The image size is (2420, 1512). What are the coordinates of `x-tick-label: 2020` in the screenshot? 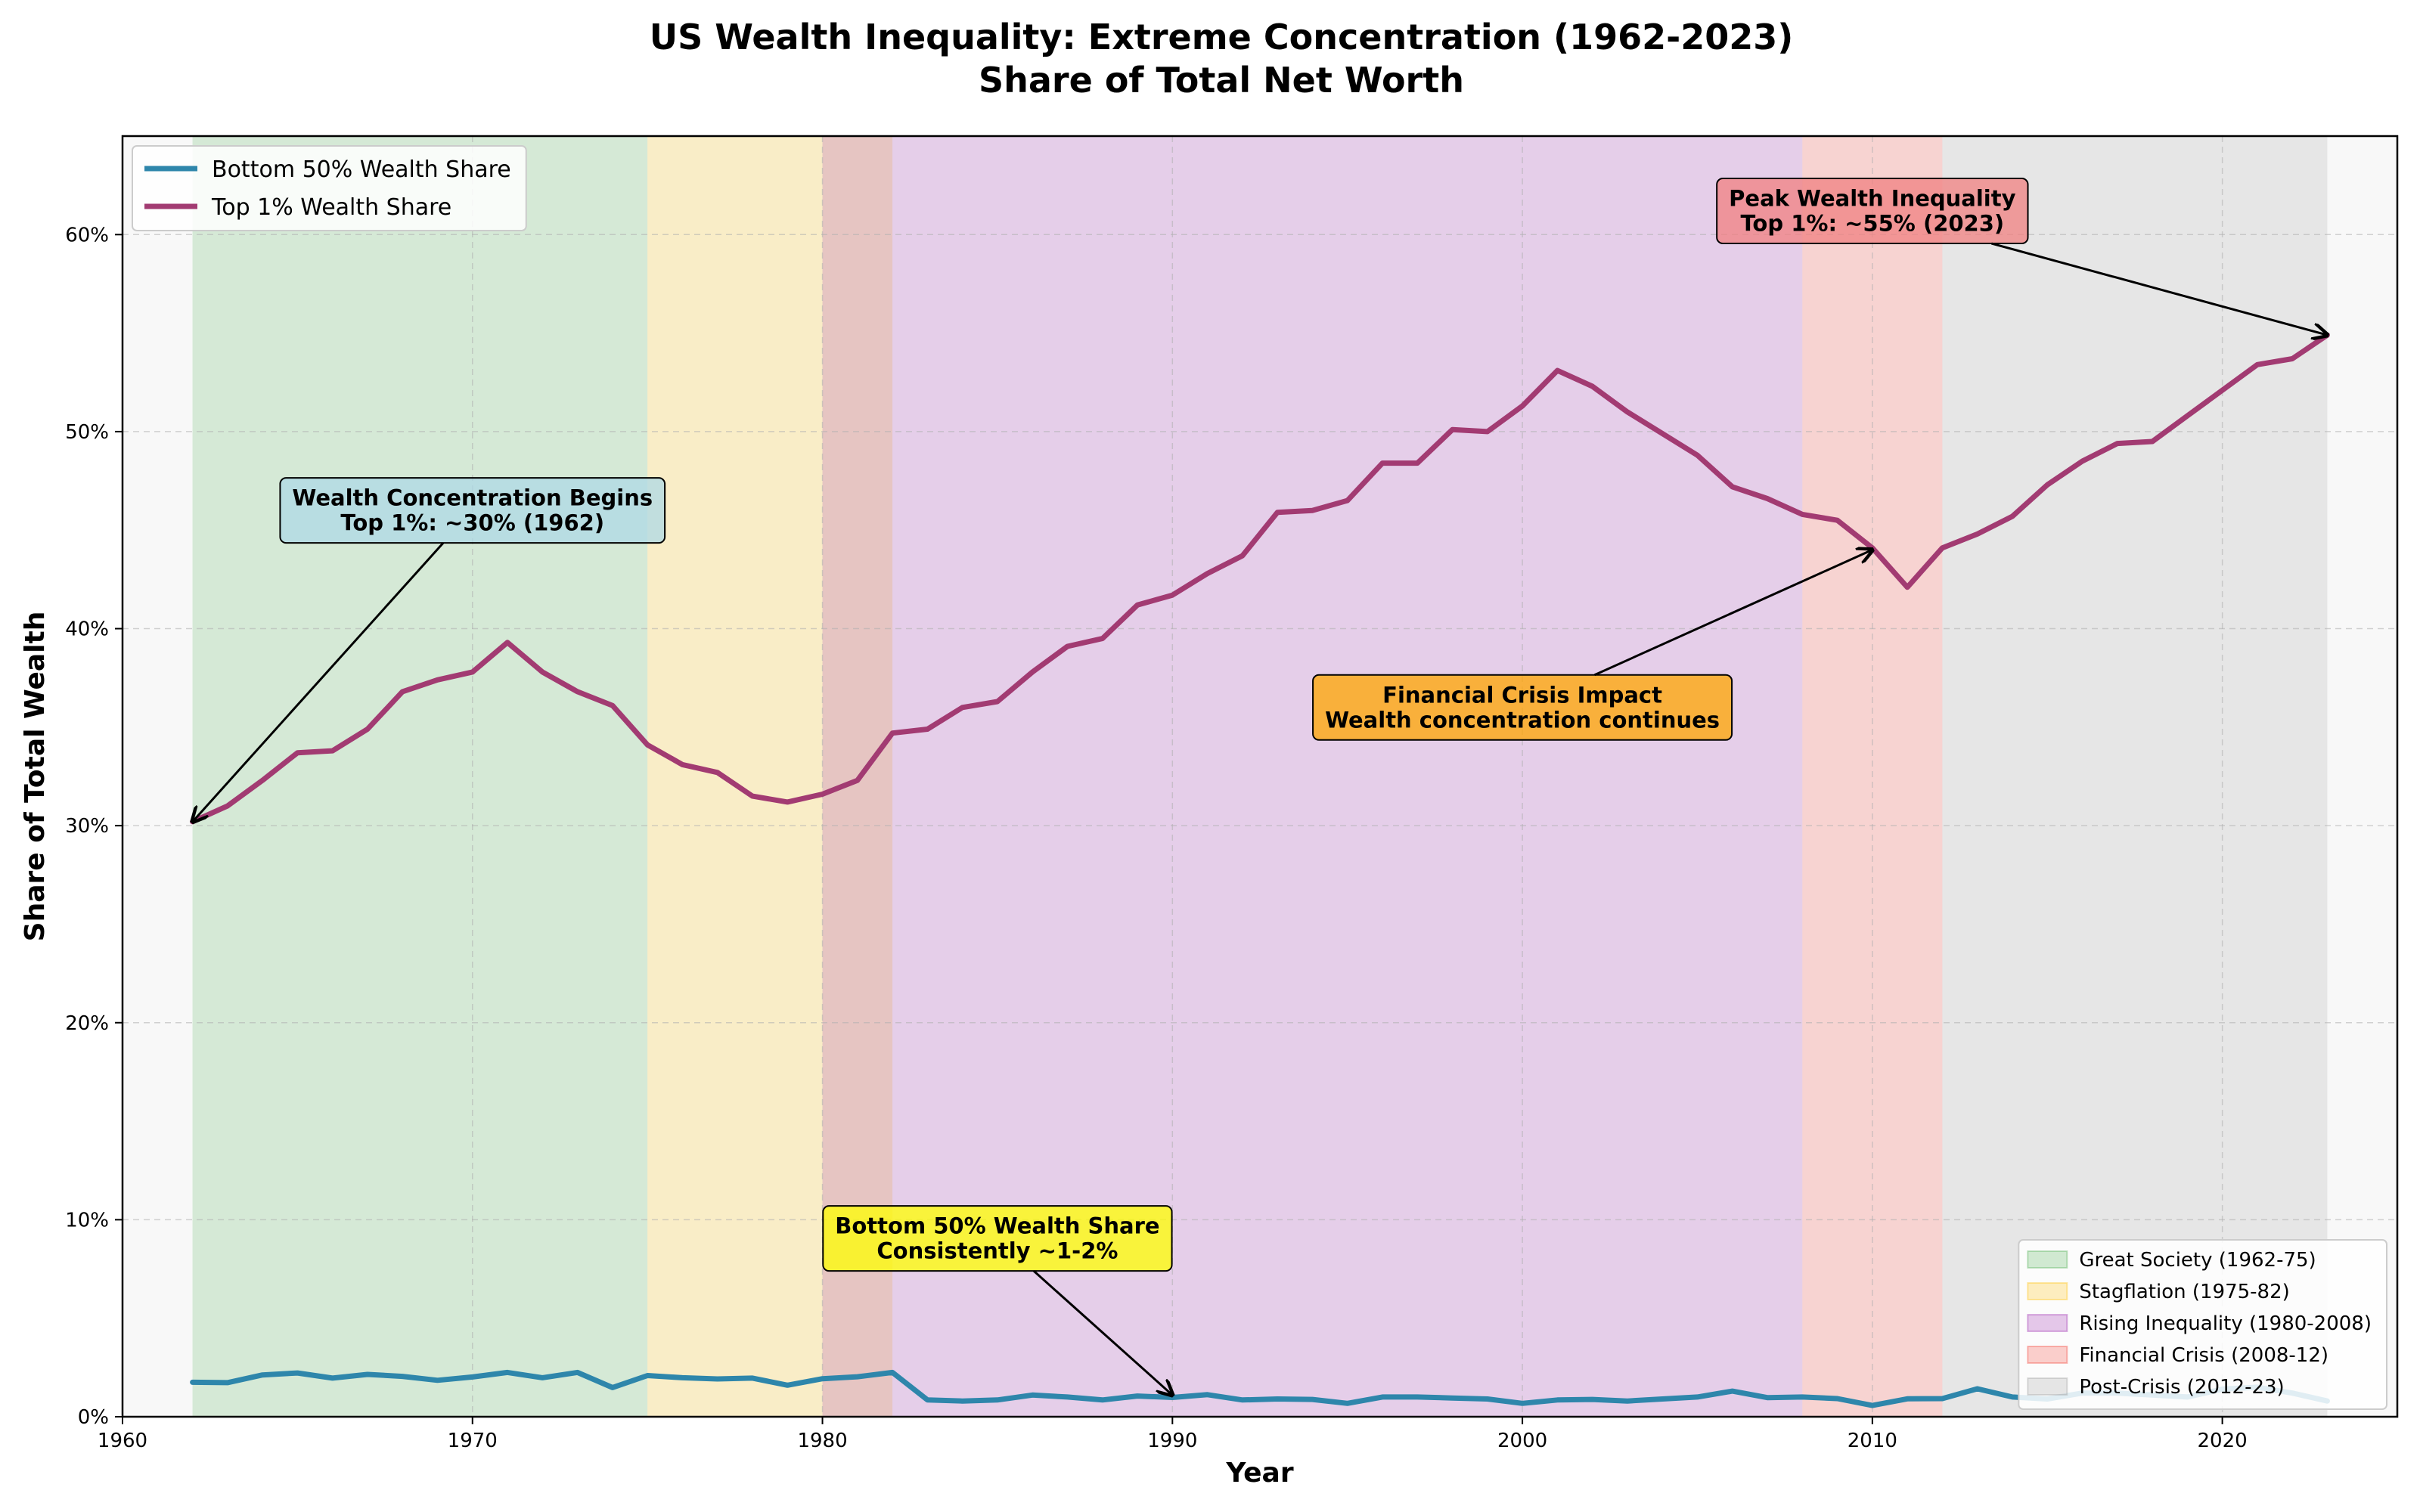 It's located at (2223, 1441).